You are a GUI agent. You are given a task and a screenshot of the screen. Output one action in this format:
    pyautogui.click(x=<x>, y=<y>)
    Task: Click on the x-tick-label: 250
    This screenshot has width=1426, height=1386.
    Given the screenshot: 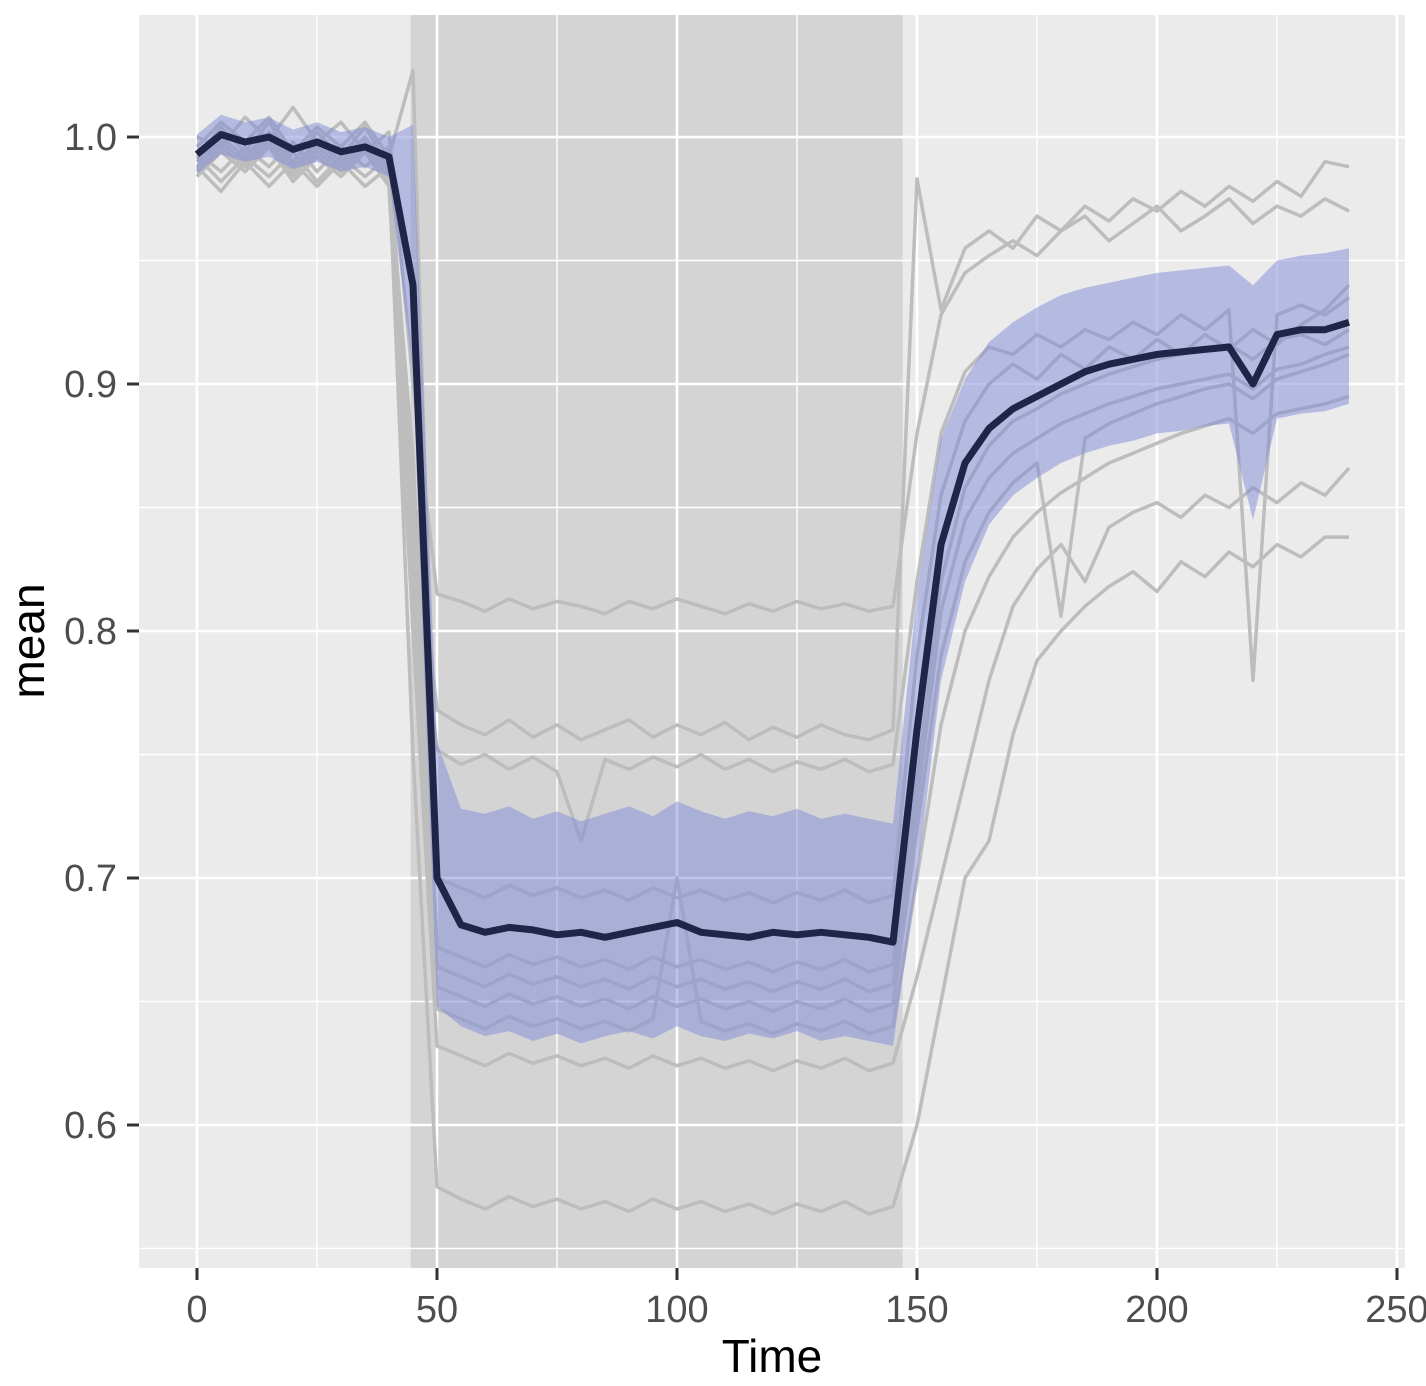 What is the action you would take?
    pyautogui.click(x=1395, y=1310)
    